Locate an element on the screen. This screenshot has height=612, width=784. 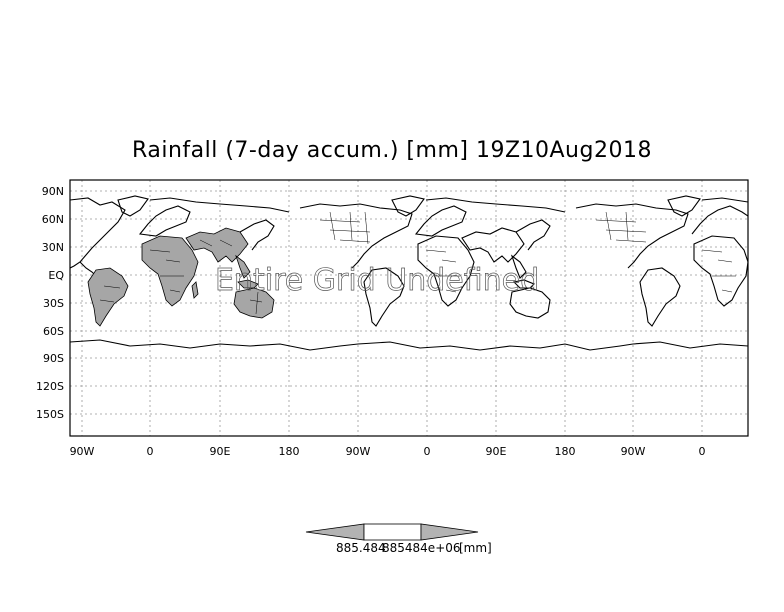
colorbar-left-triangle is located at coordinates (335, 532).